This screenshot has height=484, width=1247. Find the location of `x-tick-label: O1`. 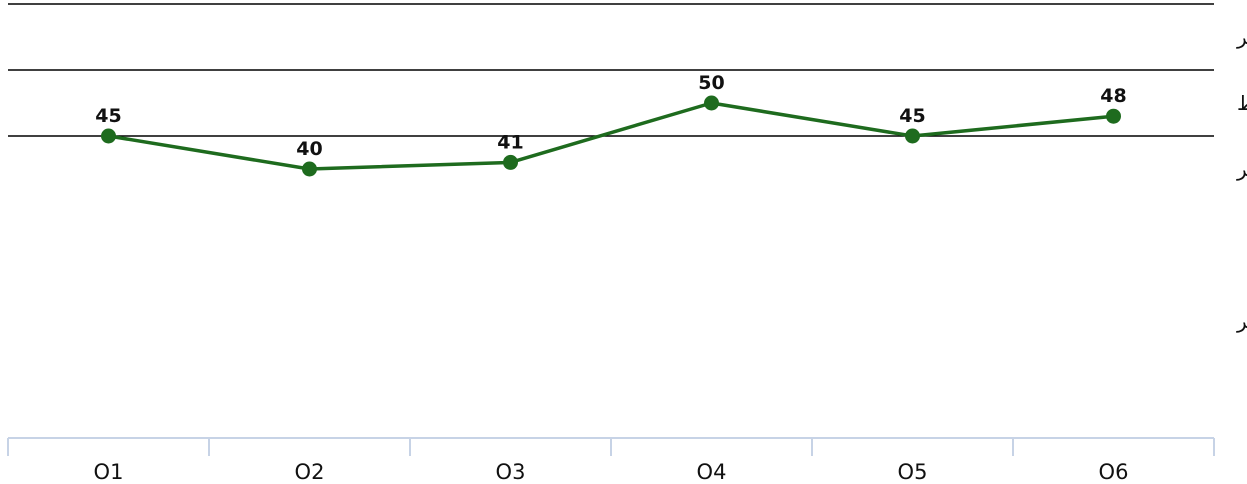

x-tick-label: O1 is located at coordinates (109, 472).